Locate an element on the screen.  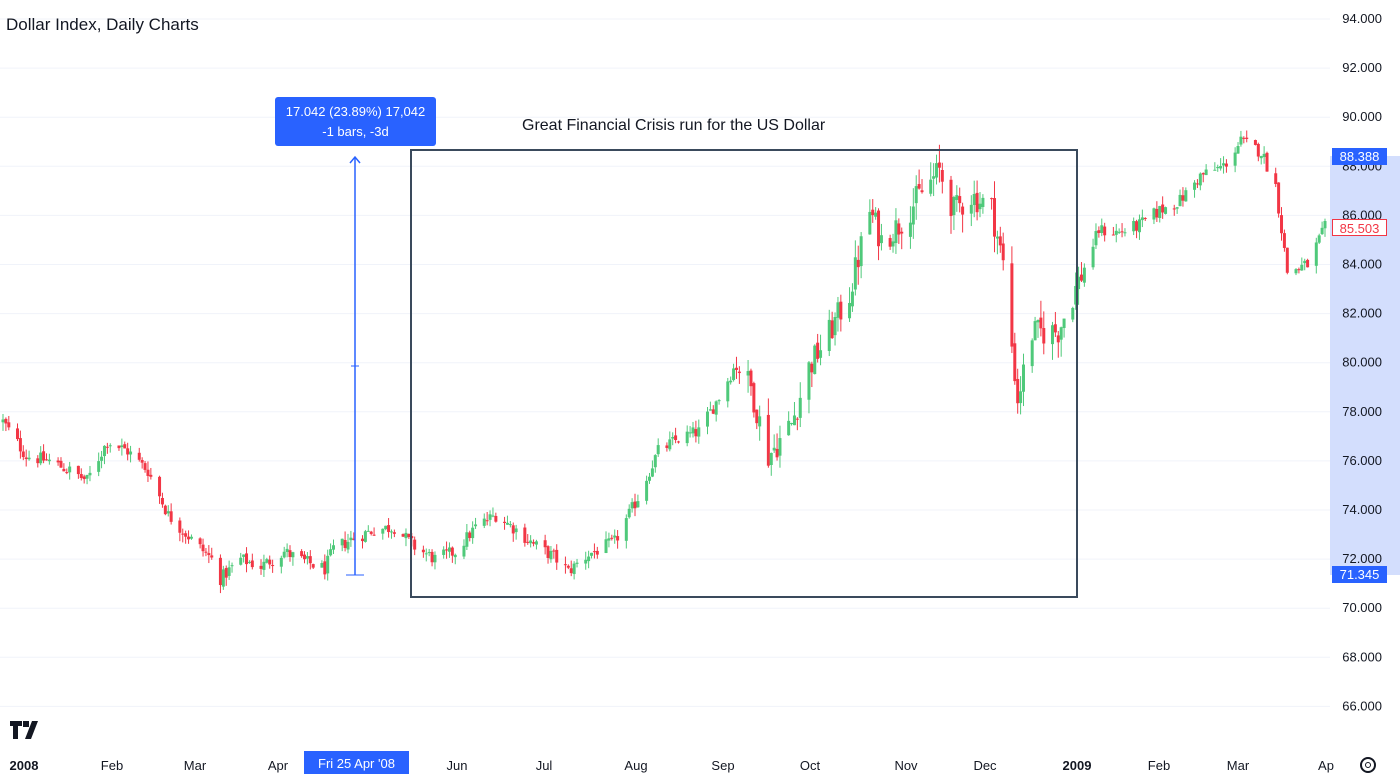
settings-icon is located at coordinates (1368, 765).